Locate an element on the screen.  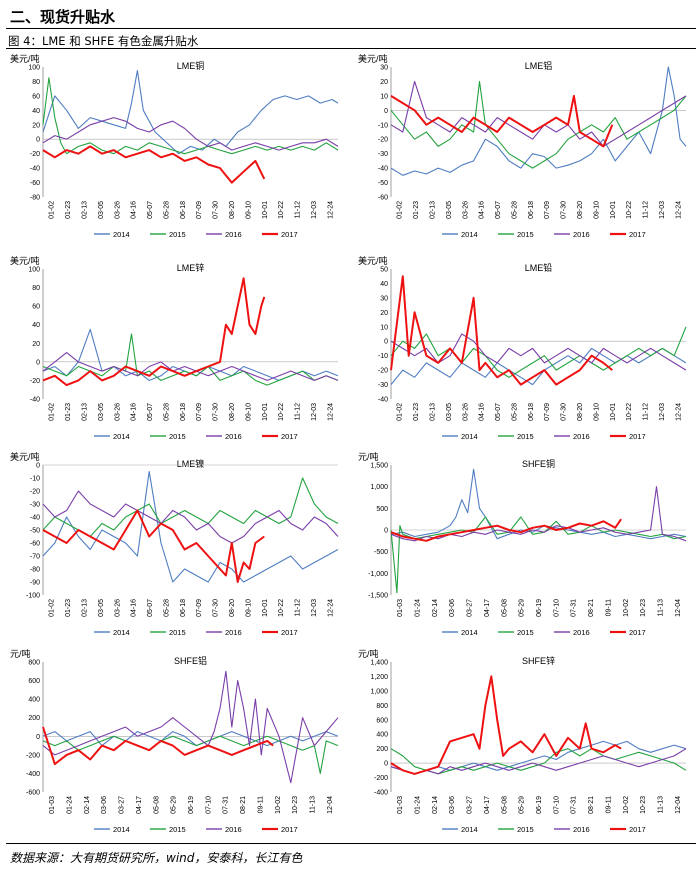
y-tick-label: 100 is located at coordinates (34, 68).